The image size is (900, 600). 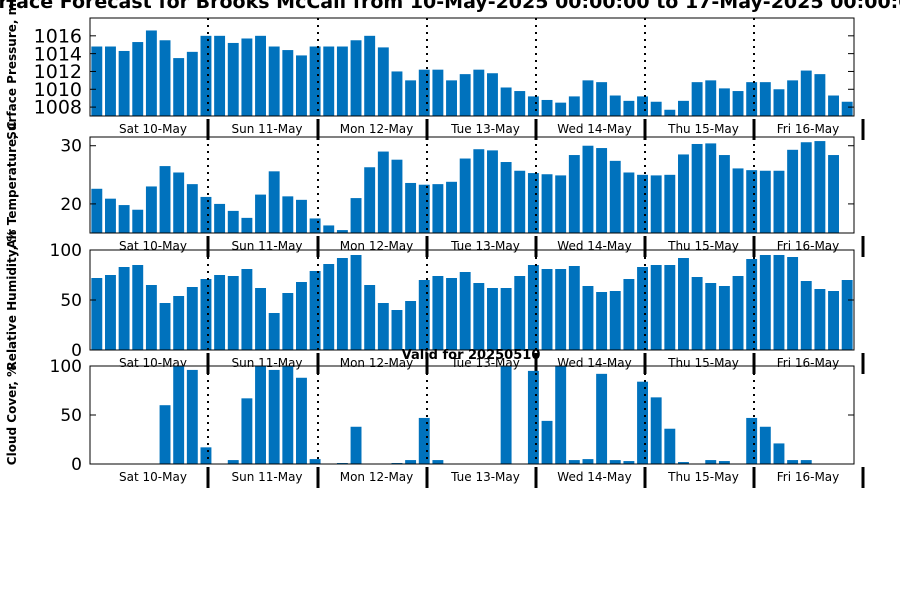 I want to click on day-label: Fri 16-May, so click(x=808, y=477).